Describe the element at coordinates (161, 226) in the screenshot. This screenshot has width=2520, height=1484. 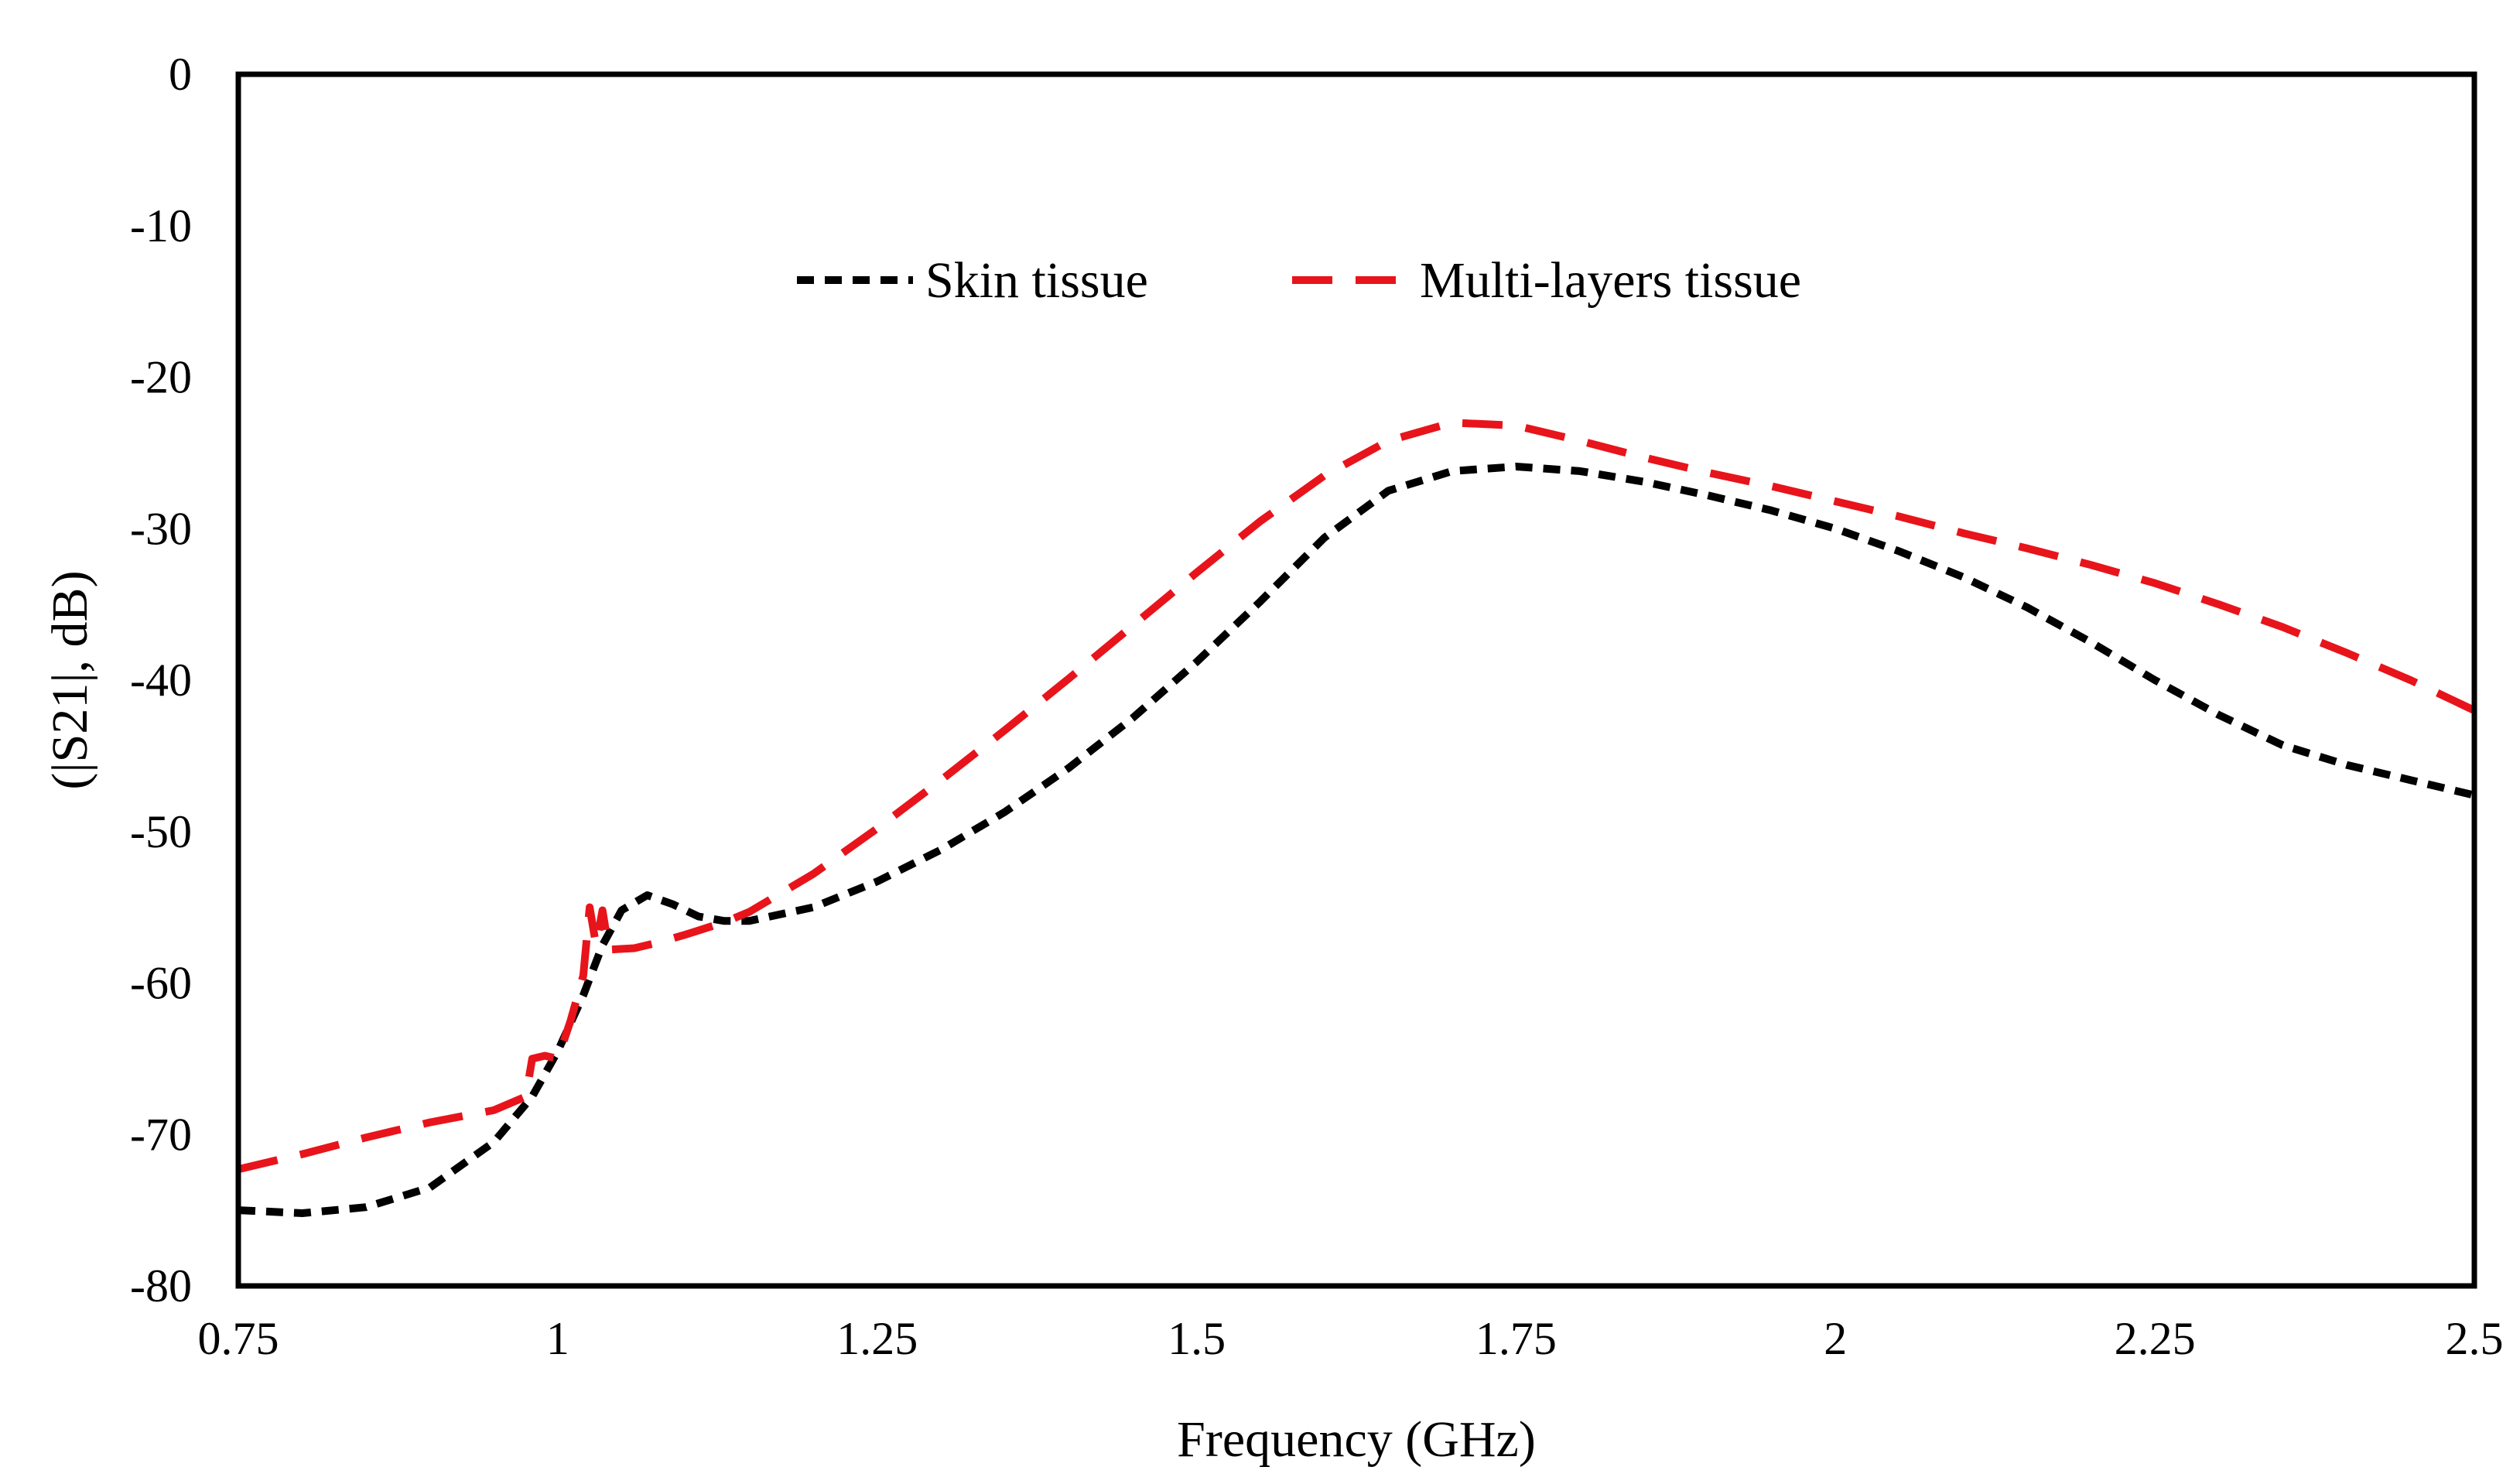
I see `y-tick-label: -10` at that location.